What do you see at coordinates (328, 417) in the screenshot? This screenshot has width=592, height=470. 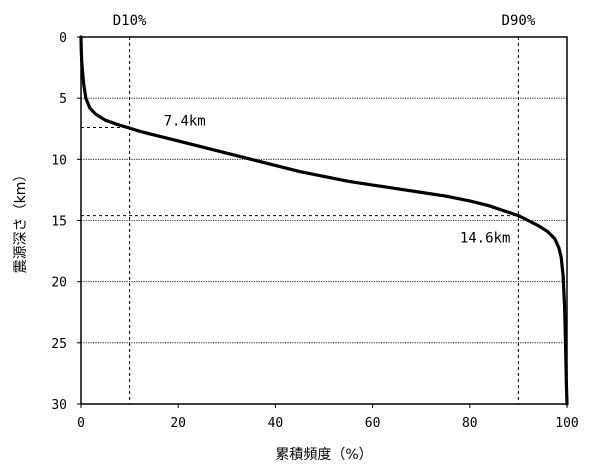 I see `x-axis-ticks: 0 20 40 60 80 100` at bounding box center [328, 417].